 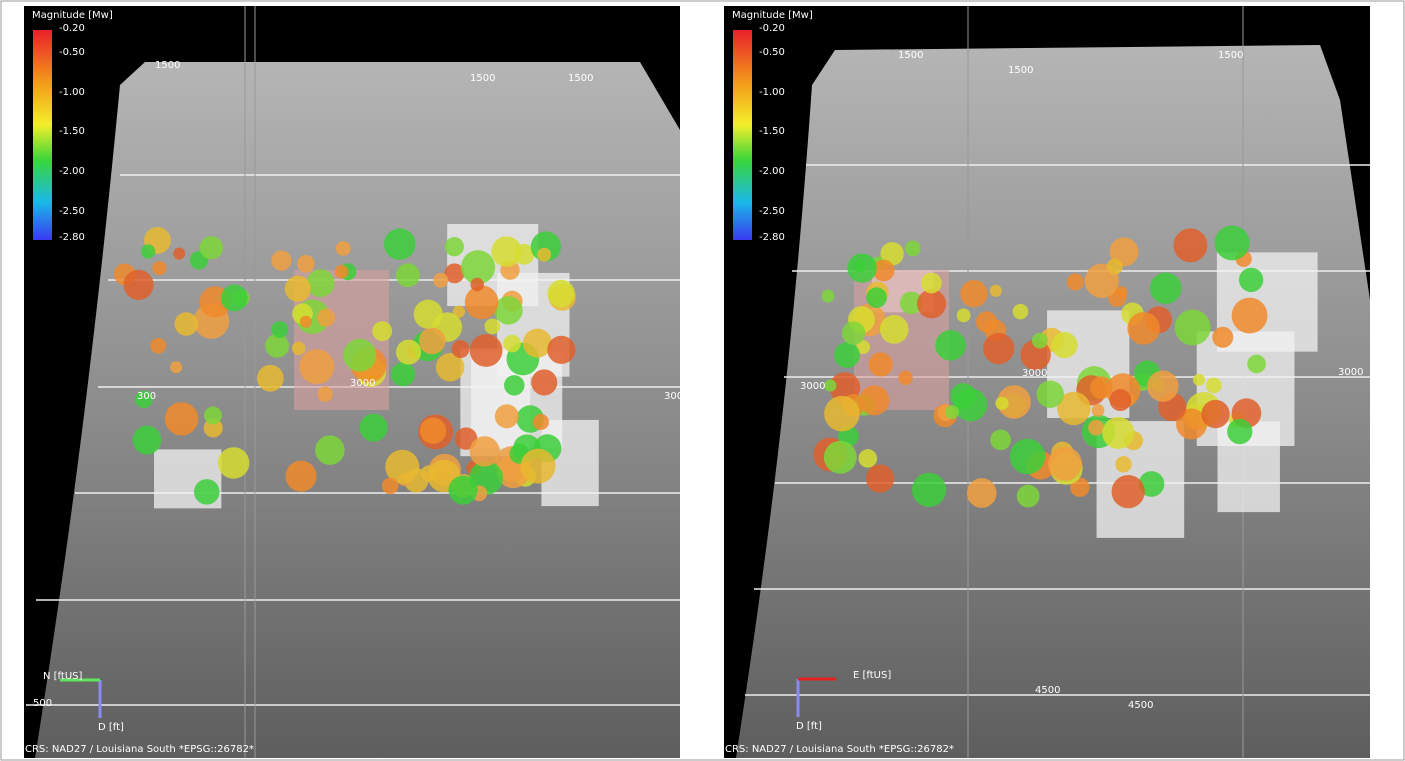 I want to click on colorbar-tick: -1.50, so click(x=72, y=131).